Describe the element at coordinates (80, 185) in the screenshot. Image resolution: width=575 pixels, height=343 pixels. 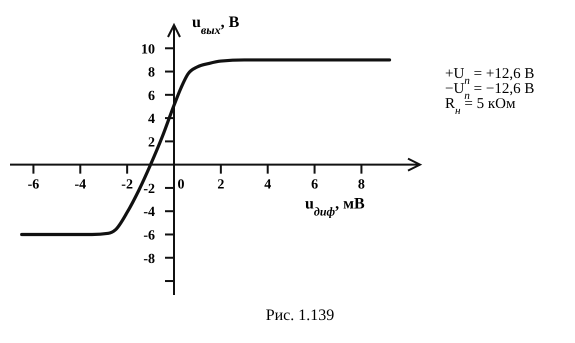
I see `x-tick-label: -4` at that location.